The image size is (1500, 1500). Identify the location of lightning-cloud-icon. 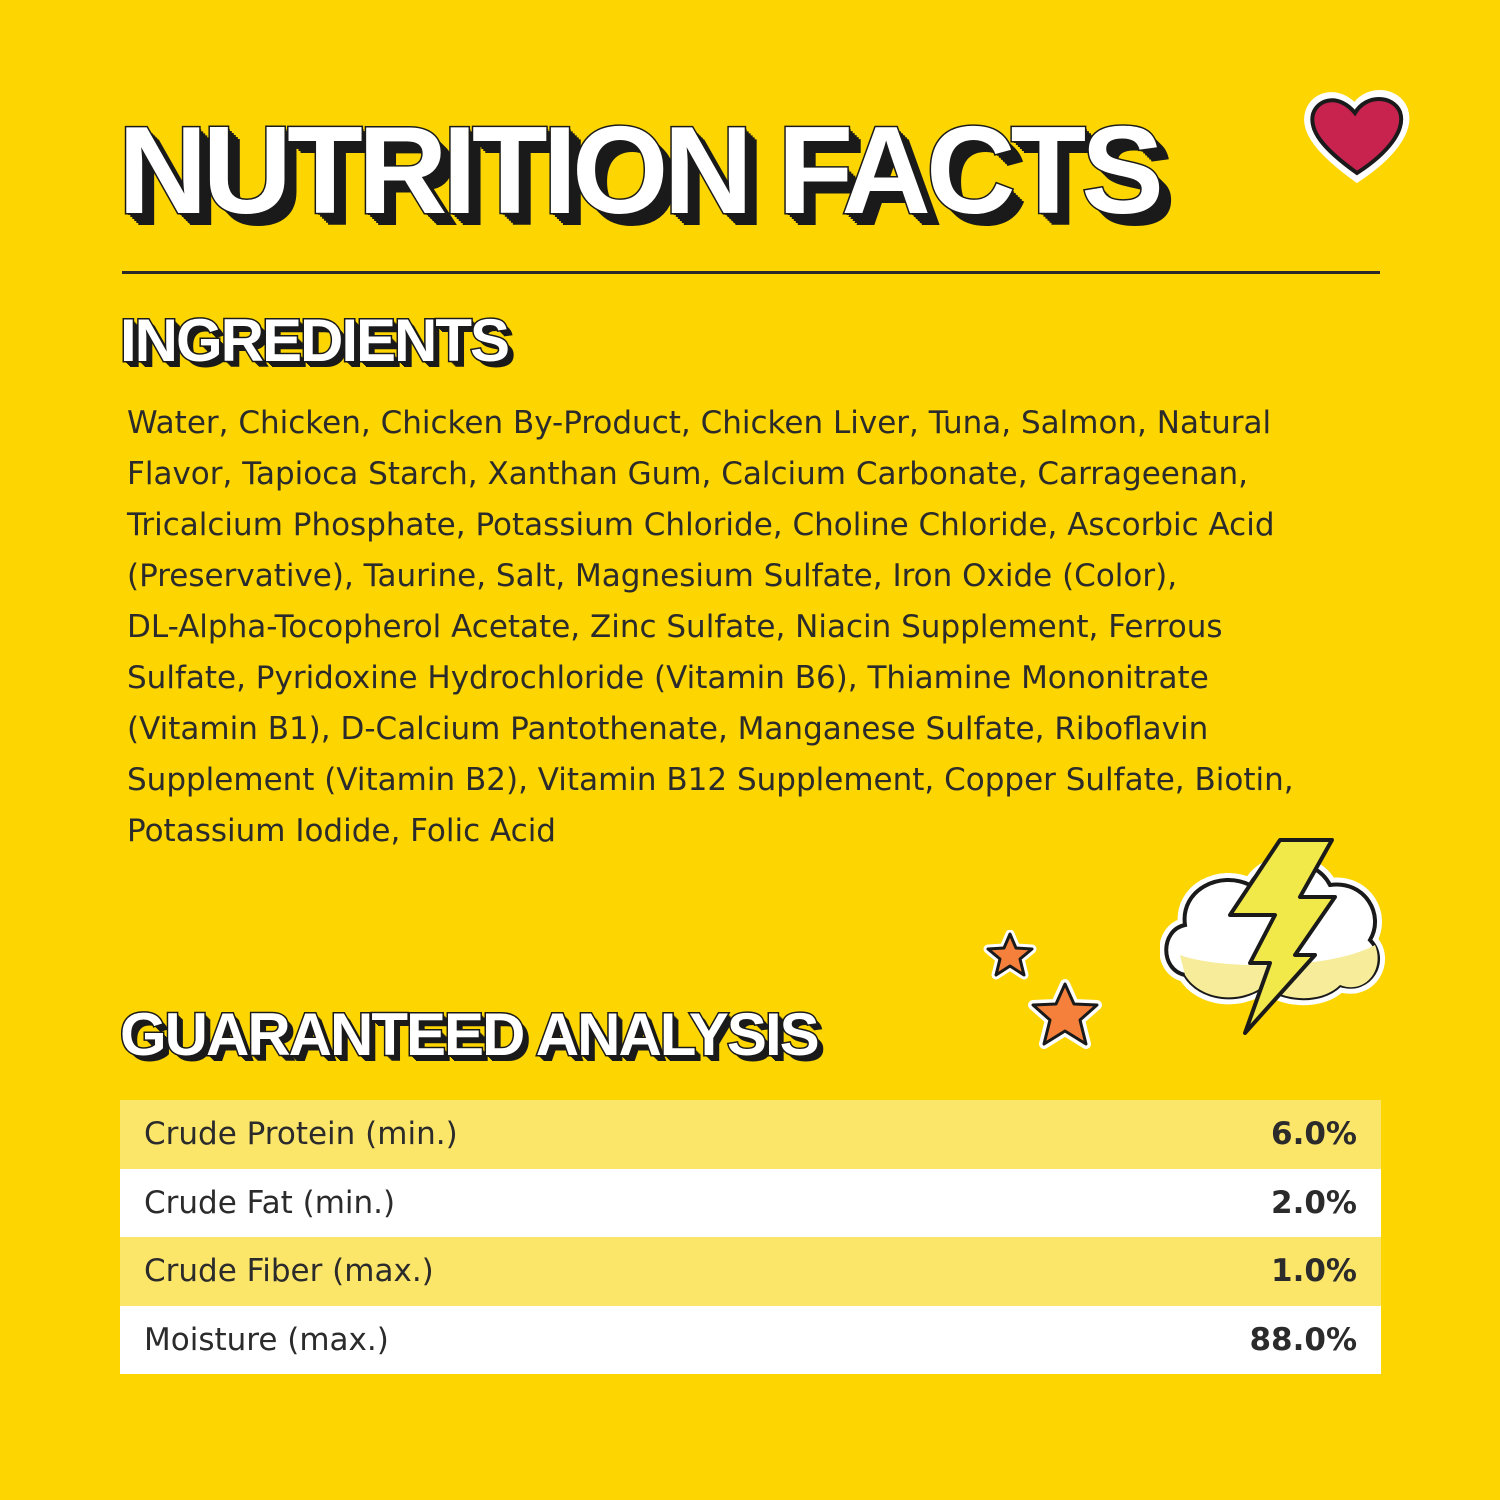
(1273, 936).